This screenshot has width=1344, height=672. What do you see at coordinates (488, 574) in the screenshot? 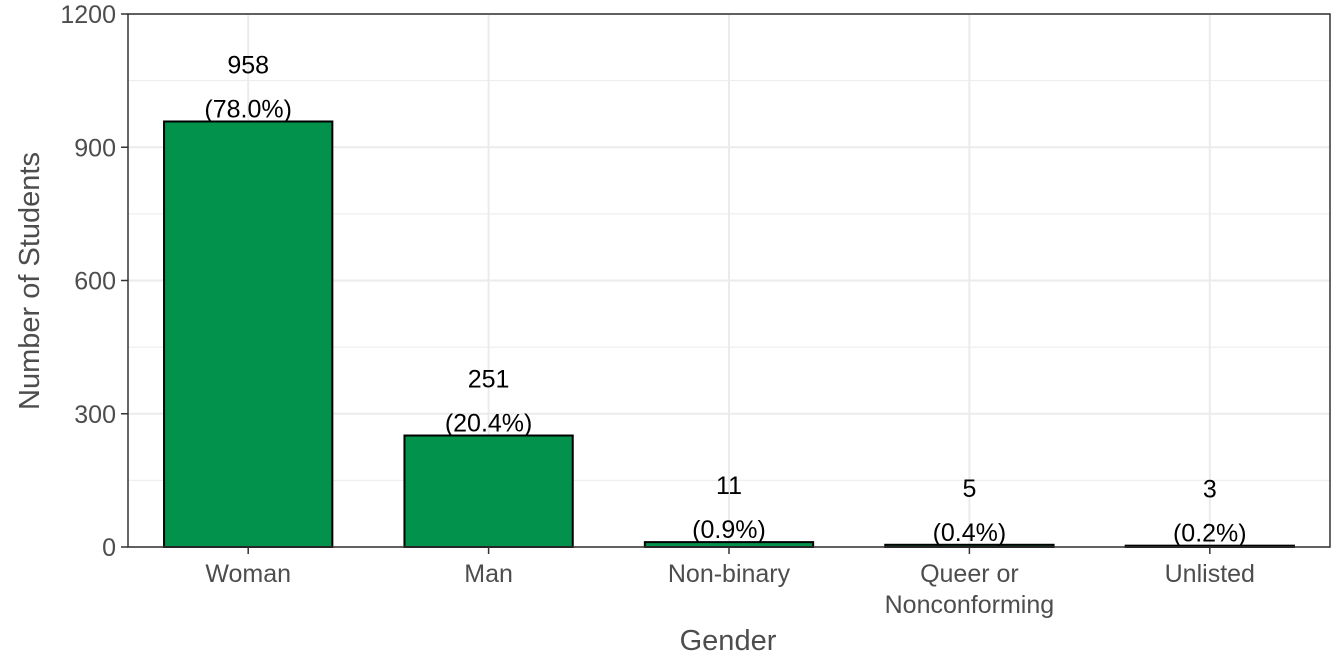
I see `x-tick-label: Man` at bounding box center [488, 574].